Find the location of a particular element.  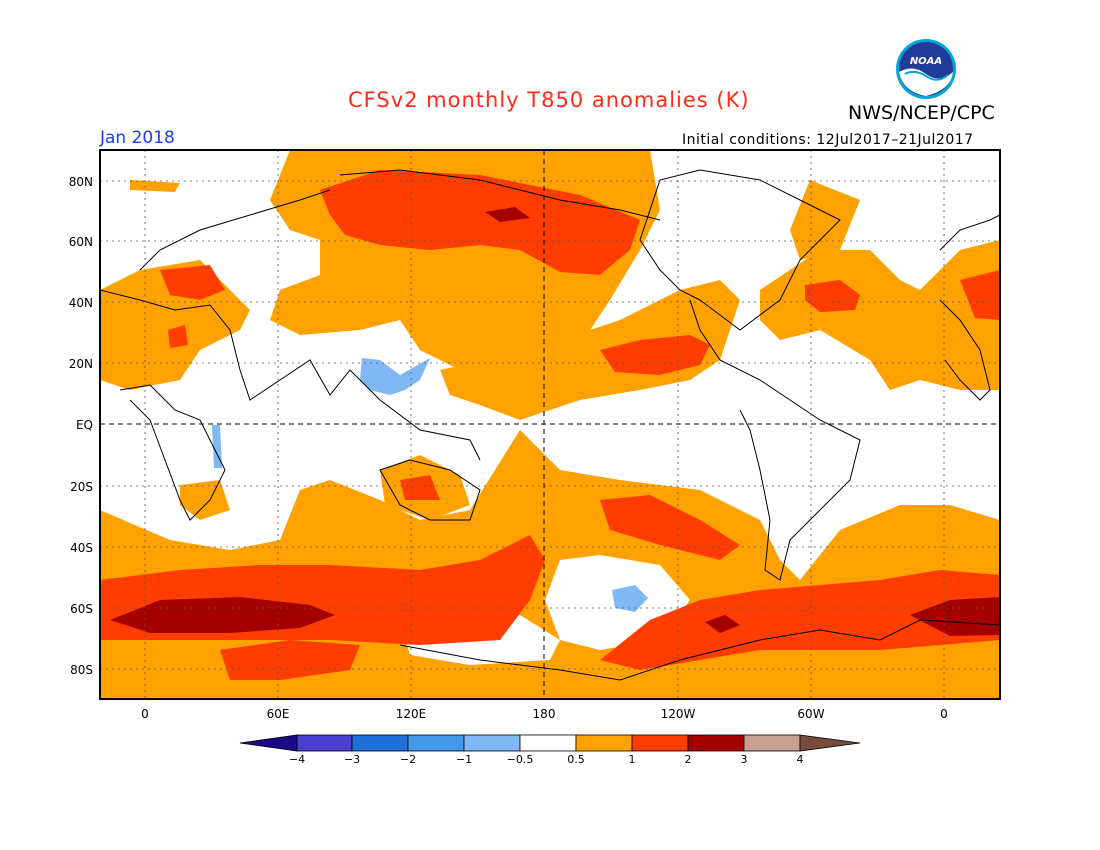

longitude-tick-label: 60E is located at coordinates (278, 714).